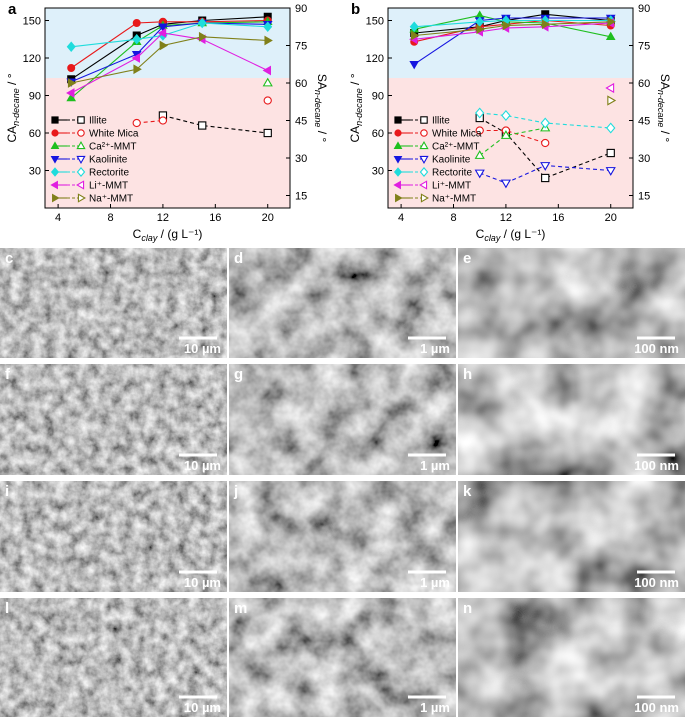 The image size is (685, 722). What do you see at coordinates (378, 97) in the screenshot?
I see `y-tick-label: 90` at bounding box center [378, 97].